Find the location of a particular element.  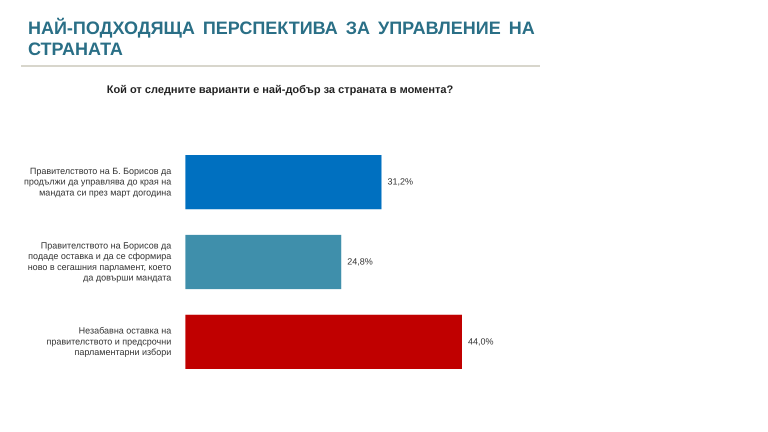

y-tick-label: Правителството на Борисов да подаде оставка и да се сформира ново в сегашния парламент, което да довърши мандата is located at coordinates (100, 261).